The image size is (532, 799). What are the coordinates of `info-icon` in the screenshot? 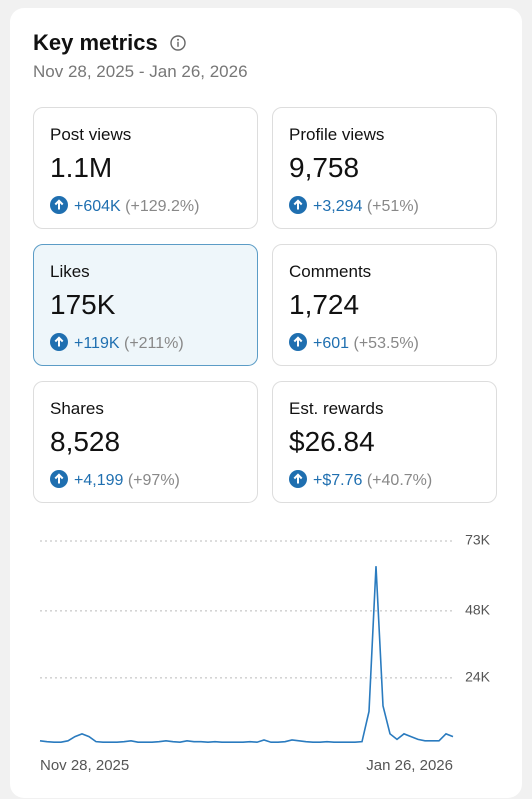 It's located at (178, 43).